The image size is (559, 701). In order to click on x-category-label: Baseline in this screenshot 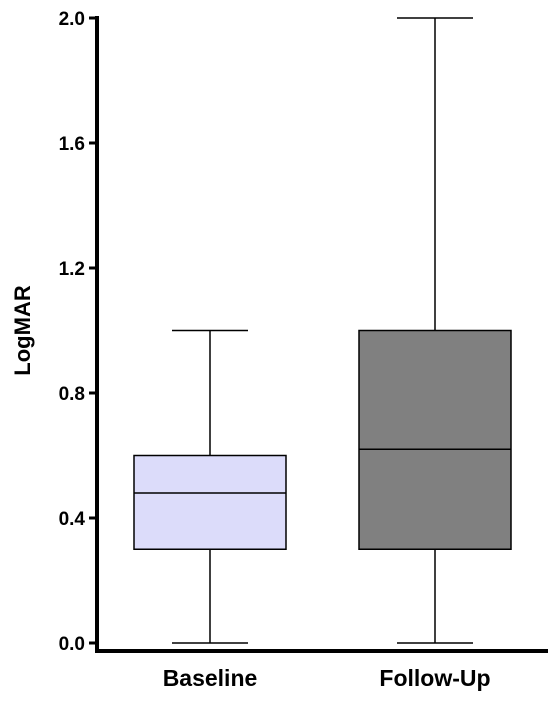, I will do `click(210, 678)`.